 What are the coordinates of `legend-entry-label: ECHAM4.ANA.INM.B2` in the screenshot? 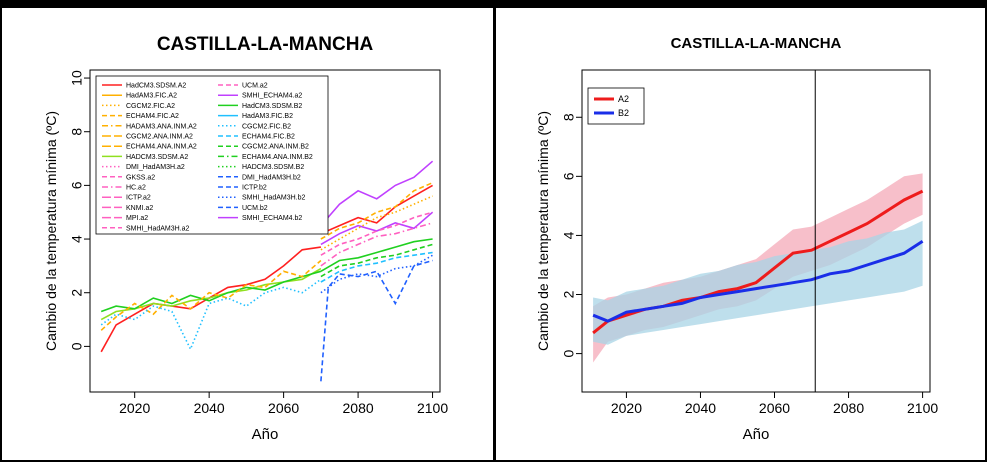 It's located at (277, 157).